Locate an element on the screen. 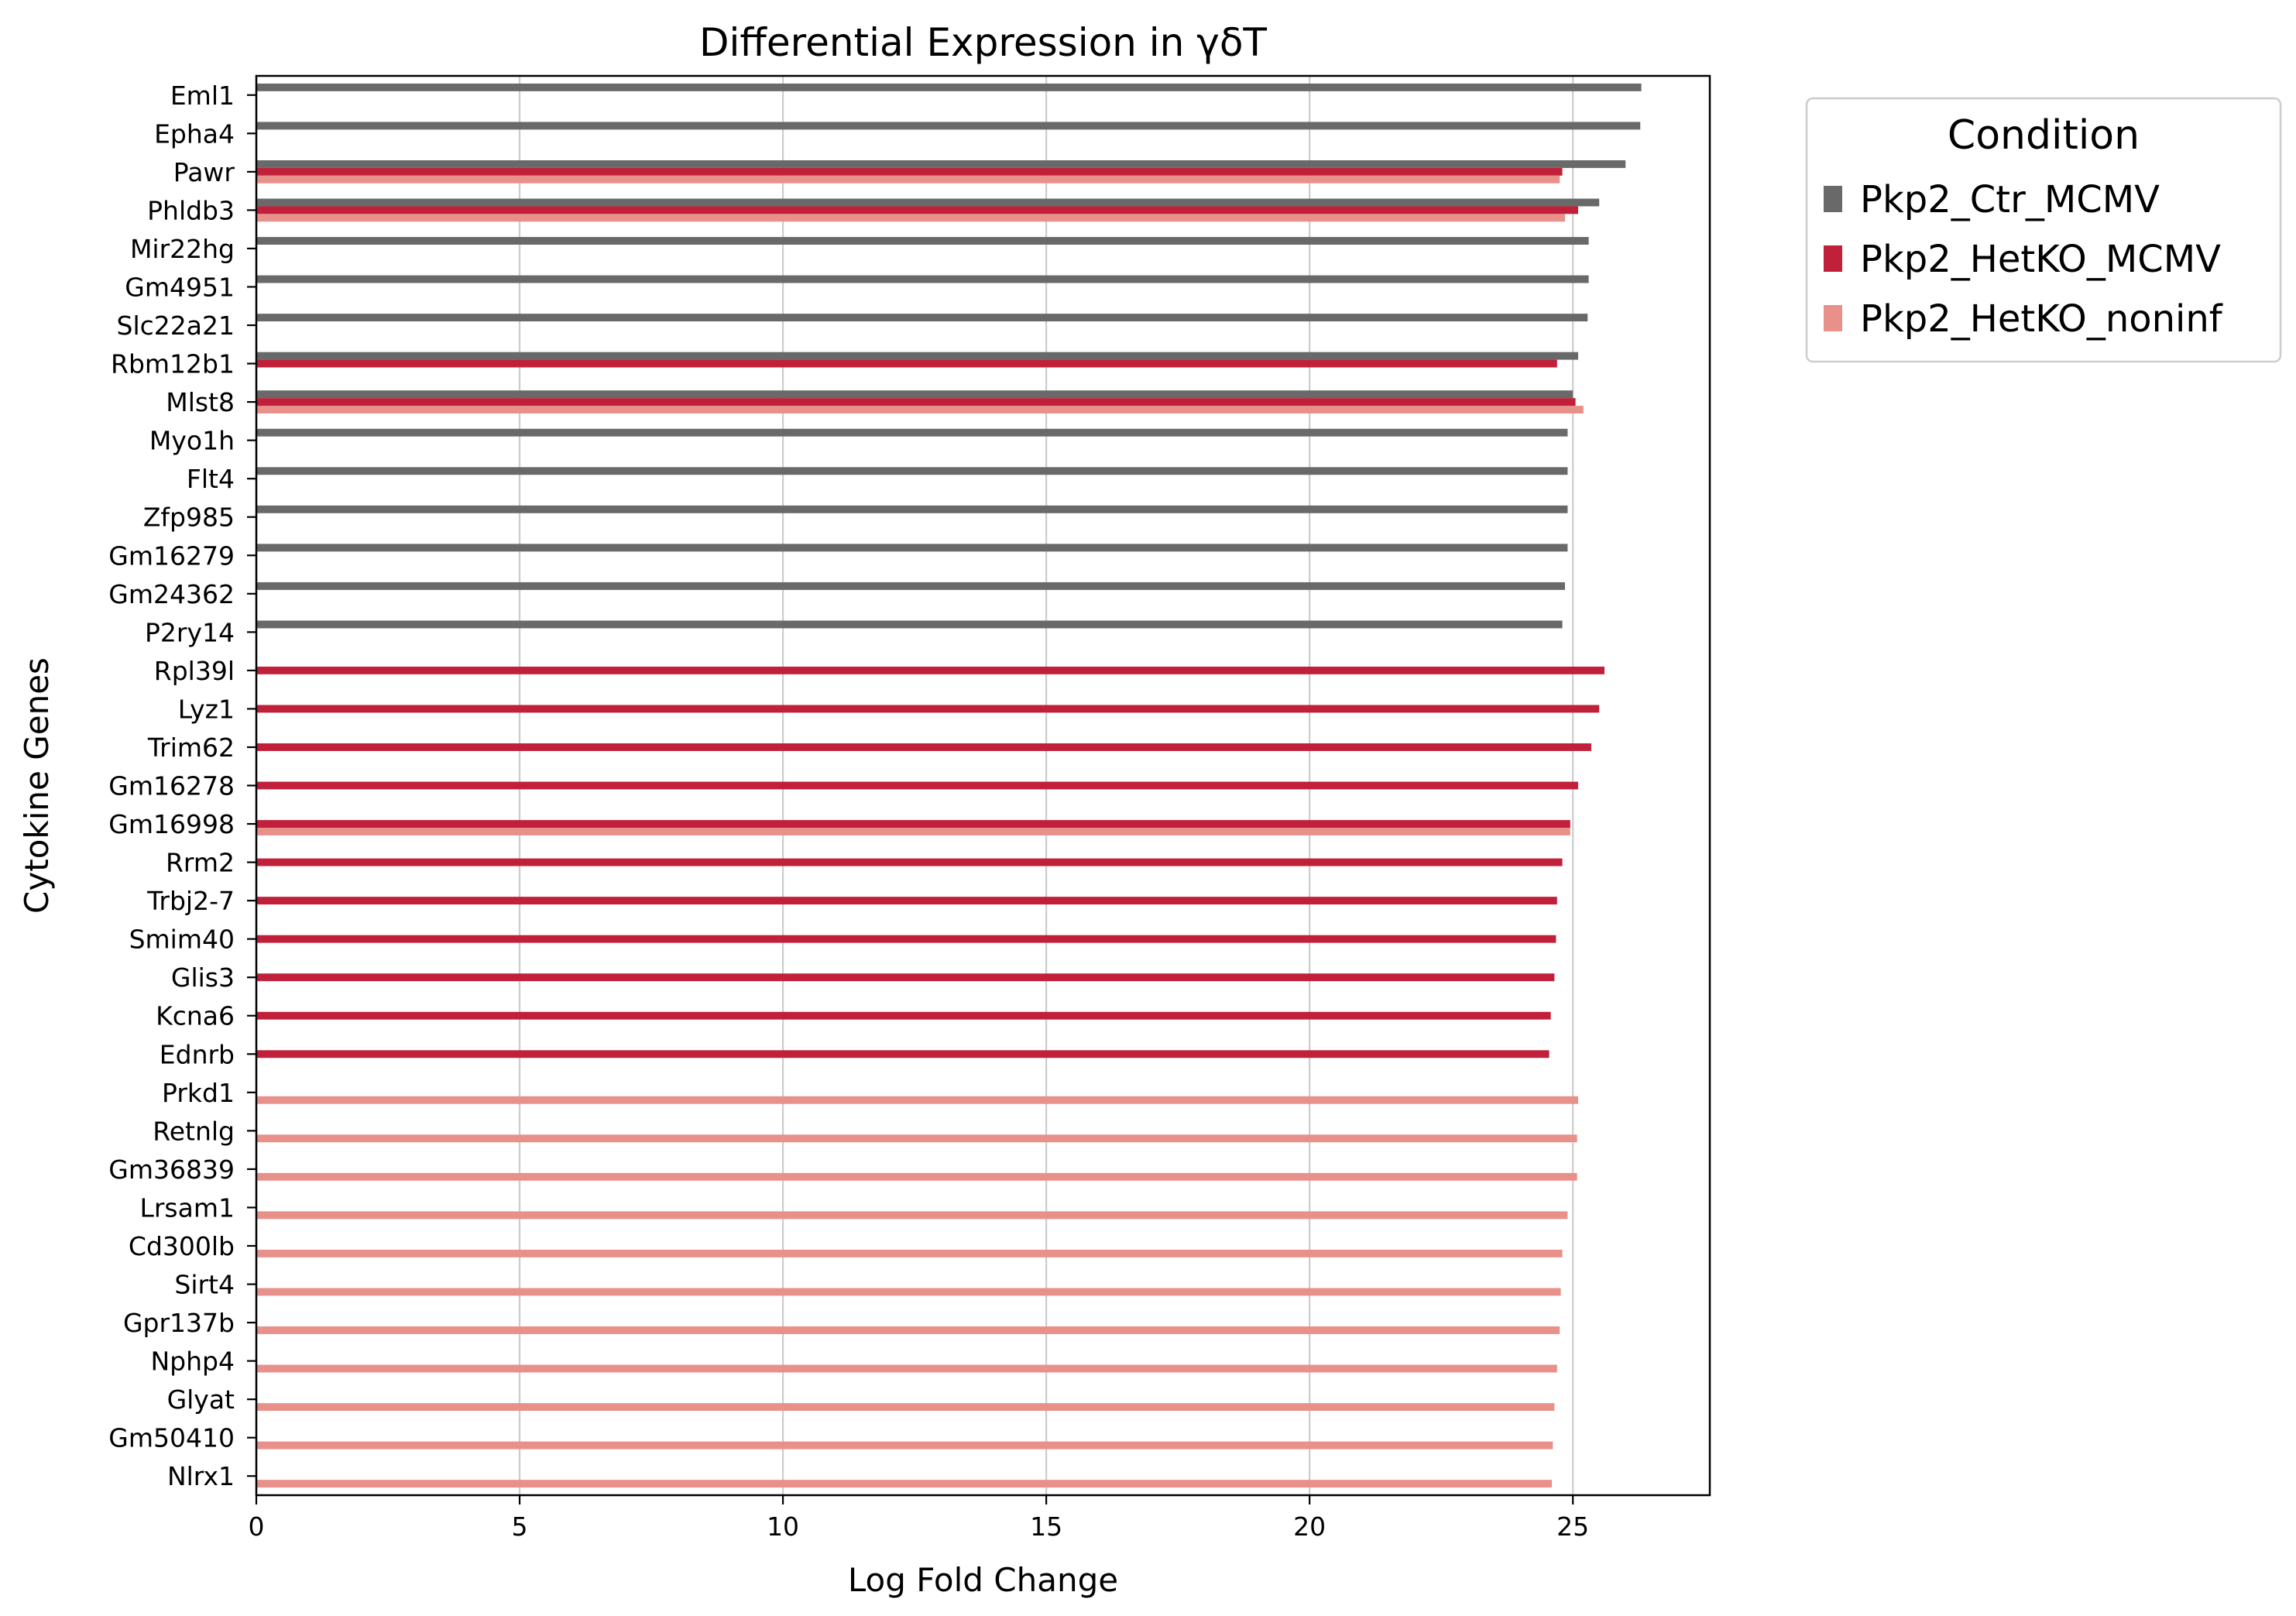  bar-Pkp2_HetKO_MCMV-Lyz1 is located at coordinates (928, 709).